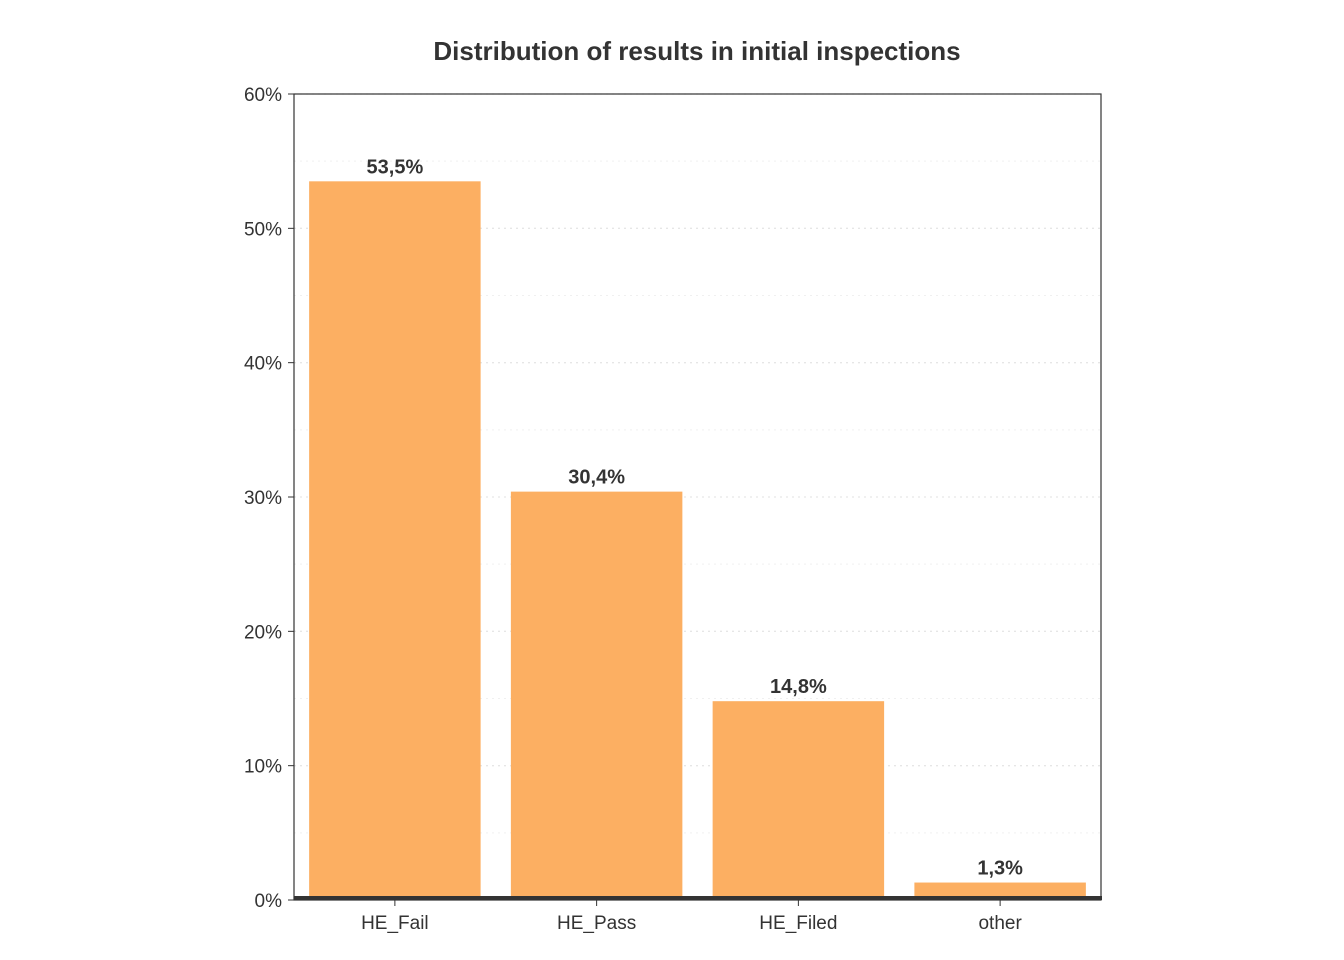 Image resolution: width=1344 pixels, height=960 pixels. Describe the element at coordinates (798, 687) in the screenshot. I see `value-label: 14,8%` at that location.